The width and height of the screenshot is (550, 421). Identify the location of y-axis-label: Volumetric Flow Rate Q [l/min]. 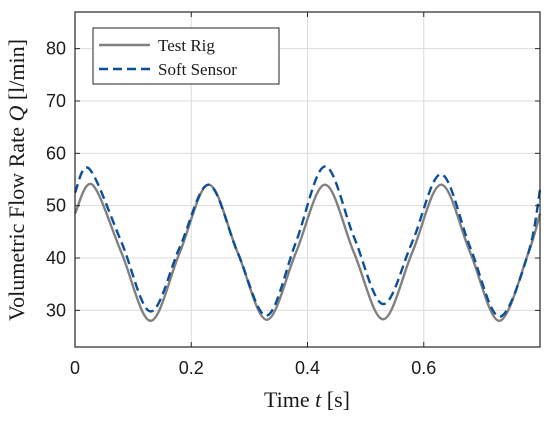
(16, 180).